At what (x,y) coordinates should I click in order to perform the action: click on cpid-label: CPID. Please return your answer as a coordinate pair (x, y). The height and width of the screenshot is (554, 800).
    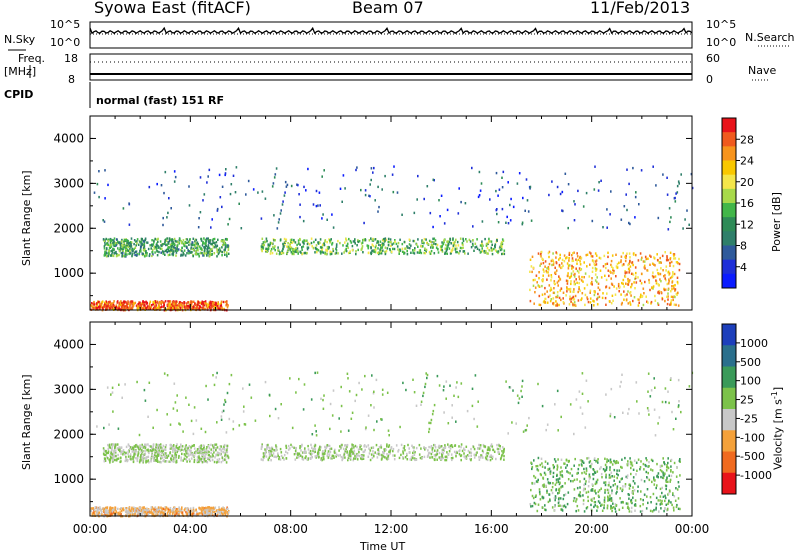
    Looking at the image, I should click on (19, 94).